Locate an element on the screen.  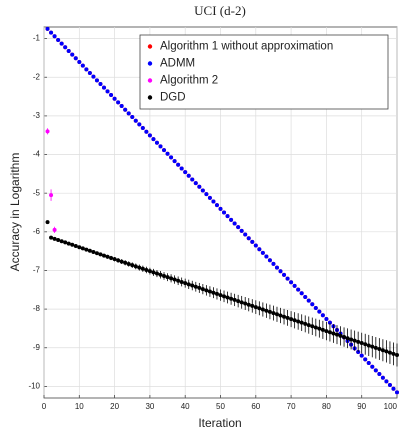
chart-title: UCI (d-2) is located at coordinates (220, 10).